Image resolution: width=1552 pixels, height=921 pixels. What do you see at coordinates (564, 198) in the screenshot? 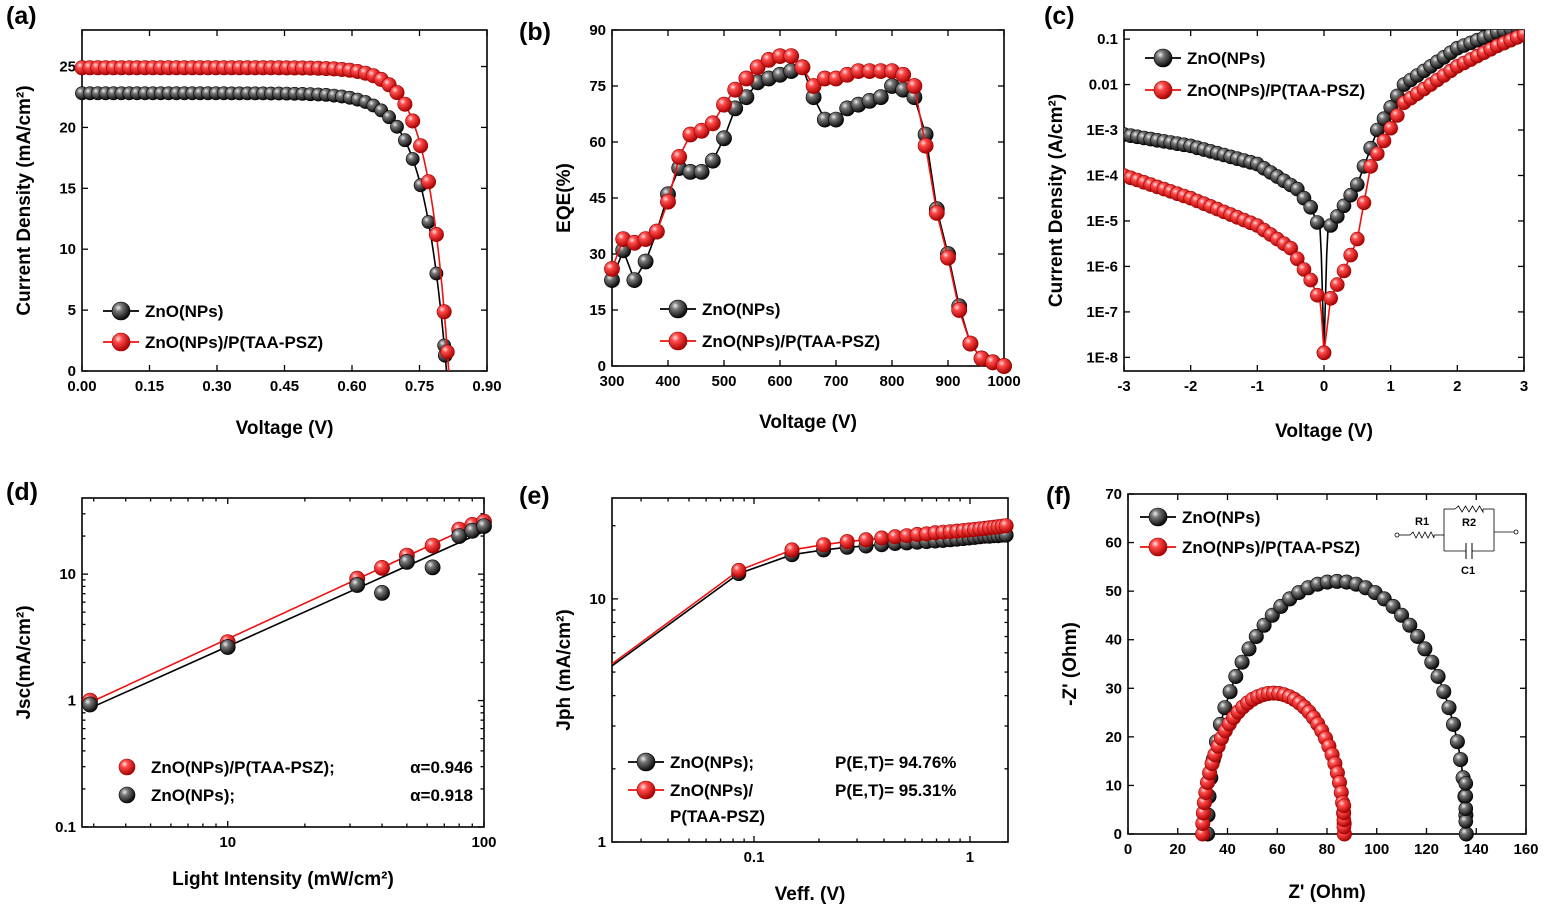
I see `y-axis-title: EQE(%)` at bounding box center [564, 198].